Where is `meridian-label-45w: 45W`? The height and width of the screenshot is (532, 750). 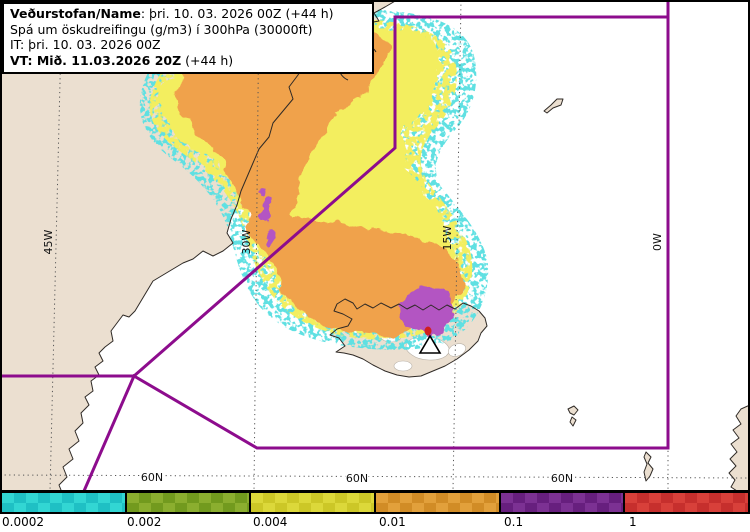
meridian-label-45w: 45W is located at coordinates (48, 241).